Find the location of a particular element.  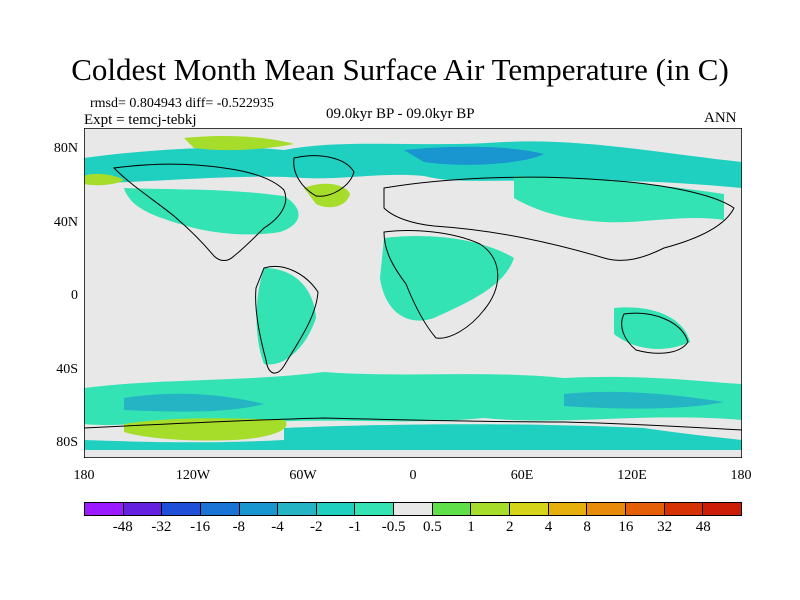

colorbar-label: 16 is located at coordinates (626, 527).